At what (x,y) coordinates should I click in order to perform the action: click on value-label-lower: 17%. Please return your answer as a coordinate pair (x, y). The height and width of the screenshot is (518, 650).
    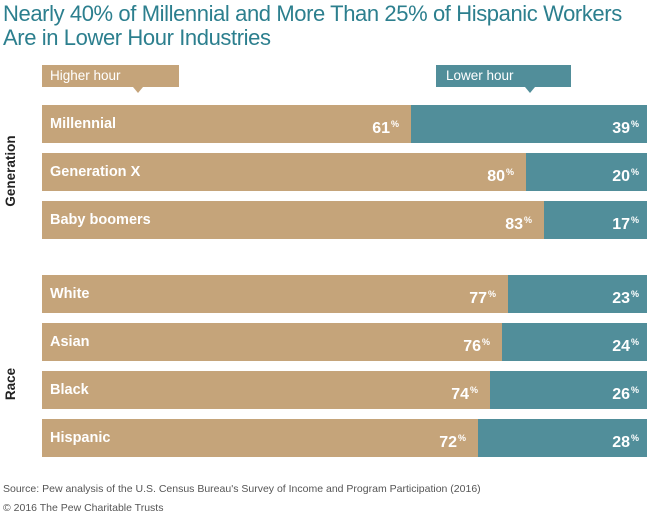
    Looking at the image, I should click on (625, 224).